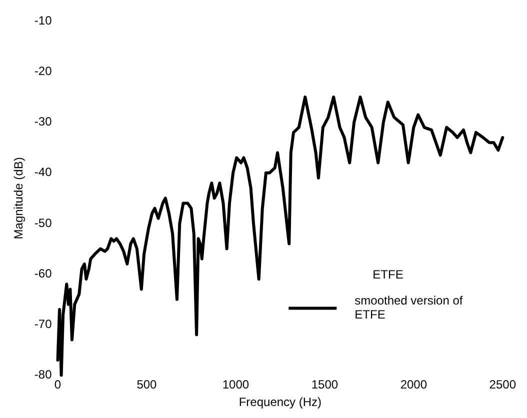 This screenshot has width=527, height=418. Describe the element at coordinates (43, 273) in the screenshot. I see `y-tick-label: -60` at that location.